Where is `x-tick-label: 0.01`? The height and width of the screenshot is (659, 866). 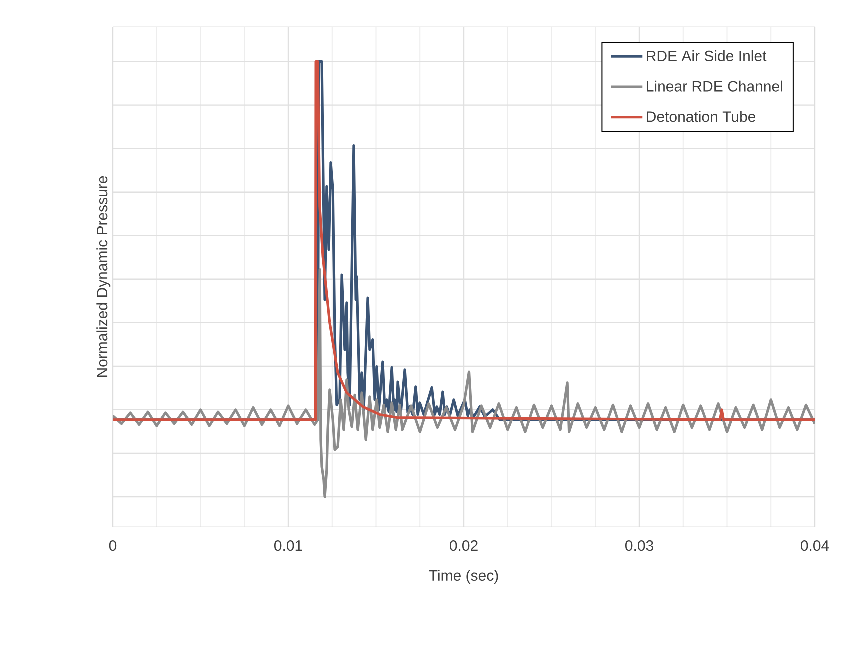 x-tick-label: 0.01 is located at coordinates (288, 546).